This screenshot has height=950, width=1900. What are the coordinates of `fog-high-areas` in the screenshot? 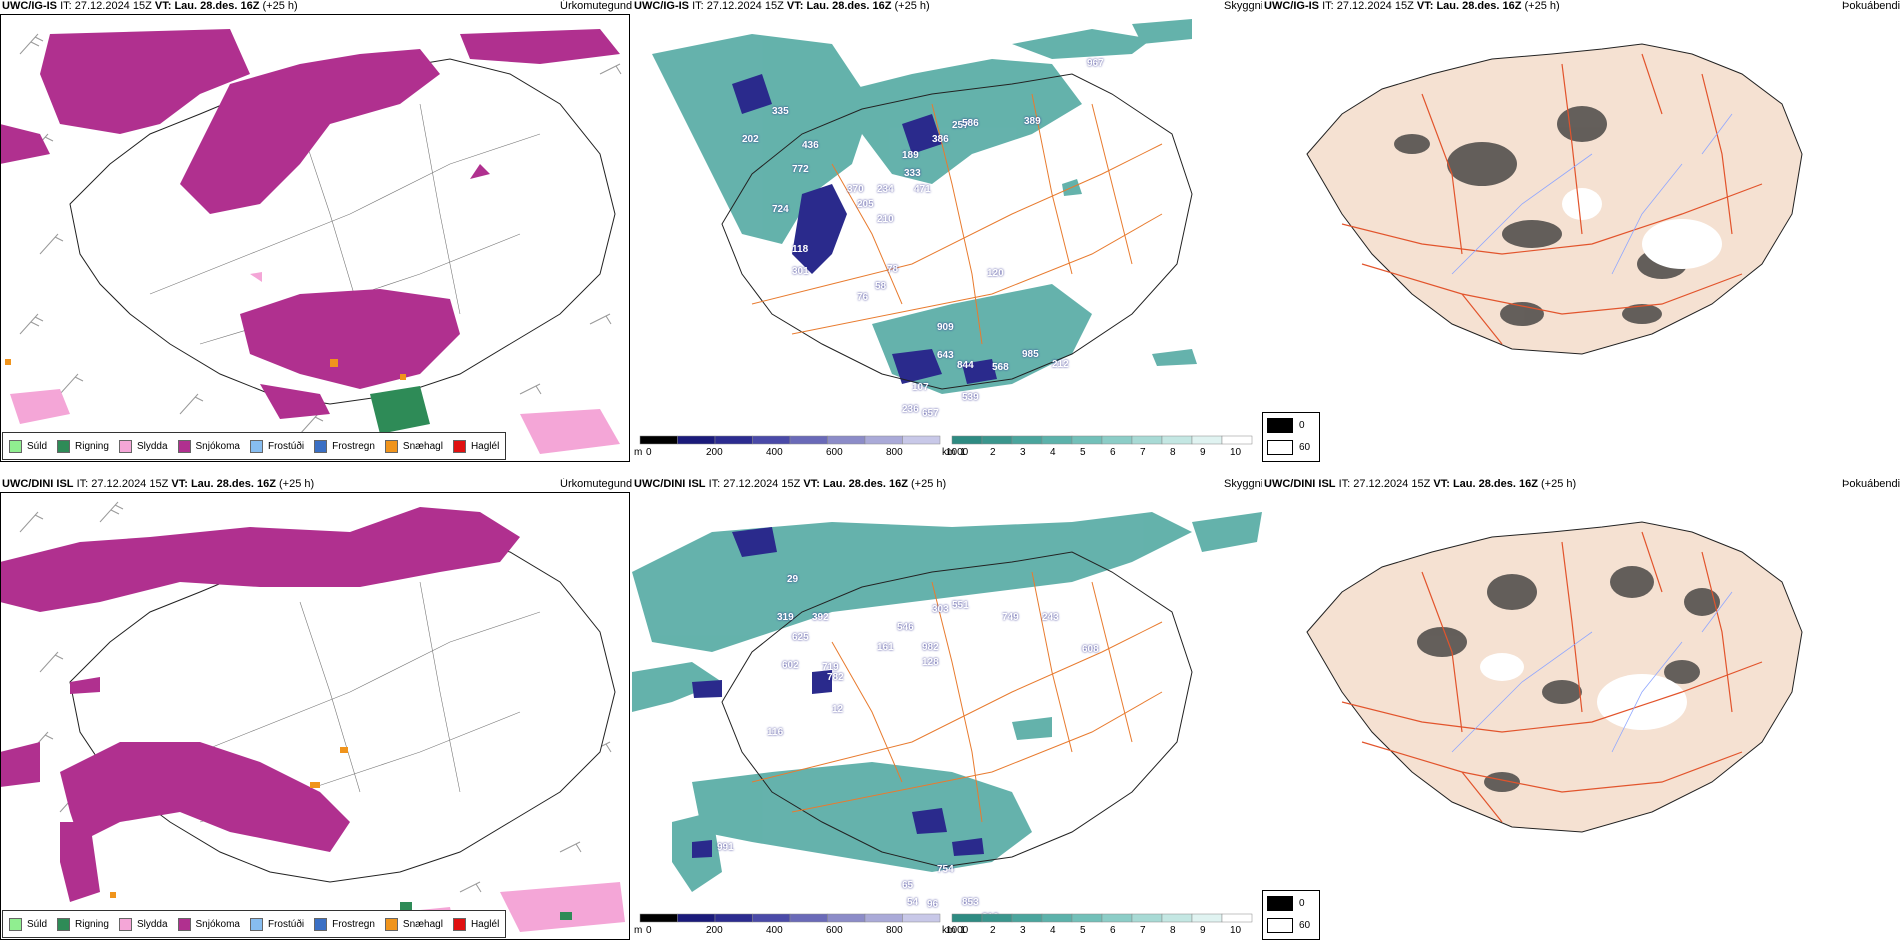 It's located at (1568, 679).